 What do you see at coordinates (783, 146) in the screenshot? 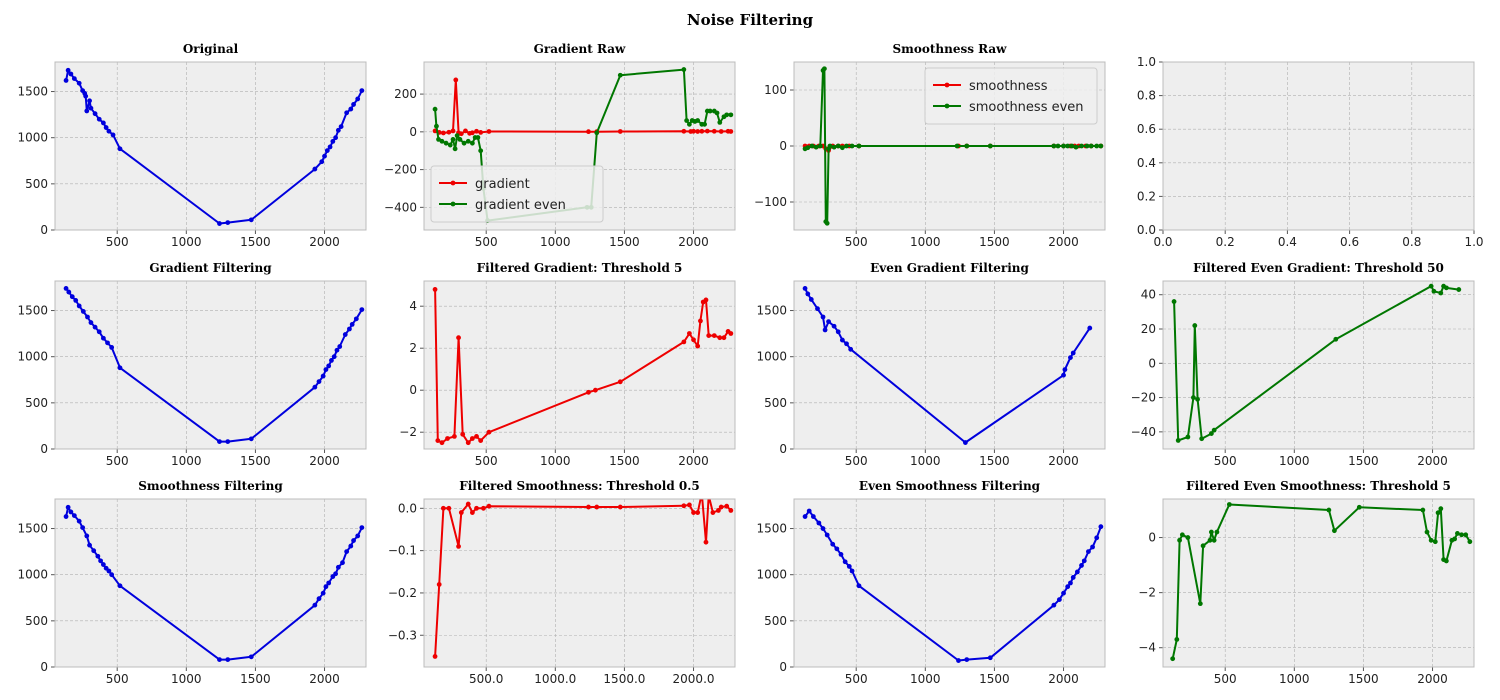
I see `y-tick-label: 0` at bounding box center [783, 146].